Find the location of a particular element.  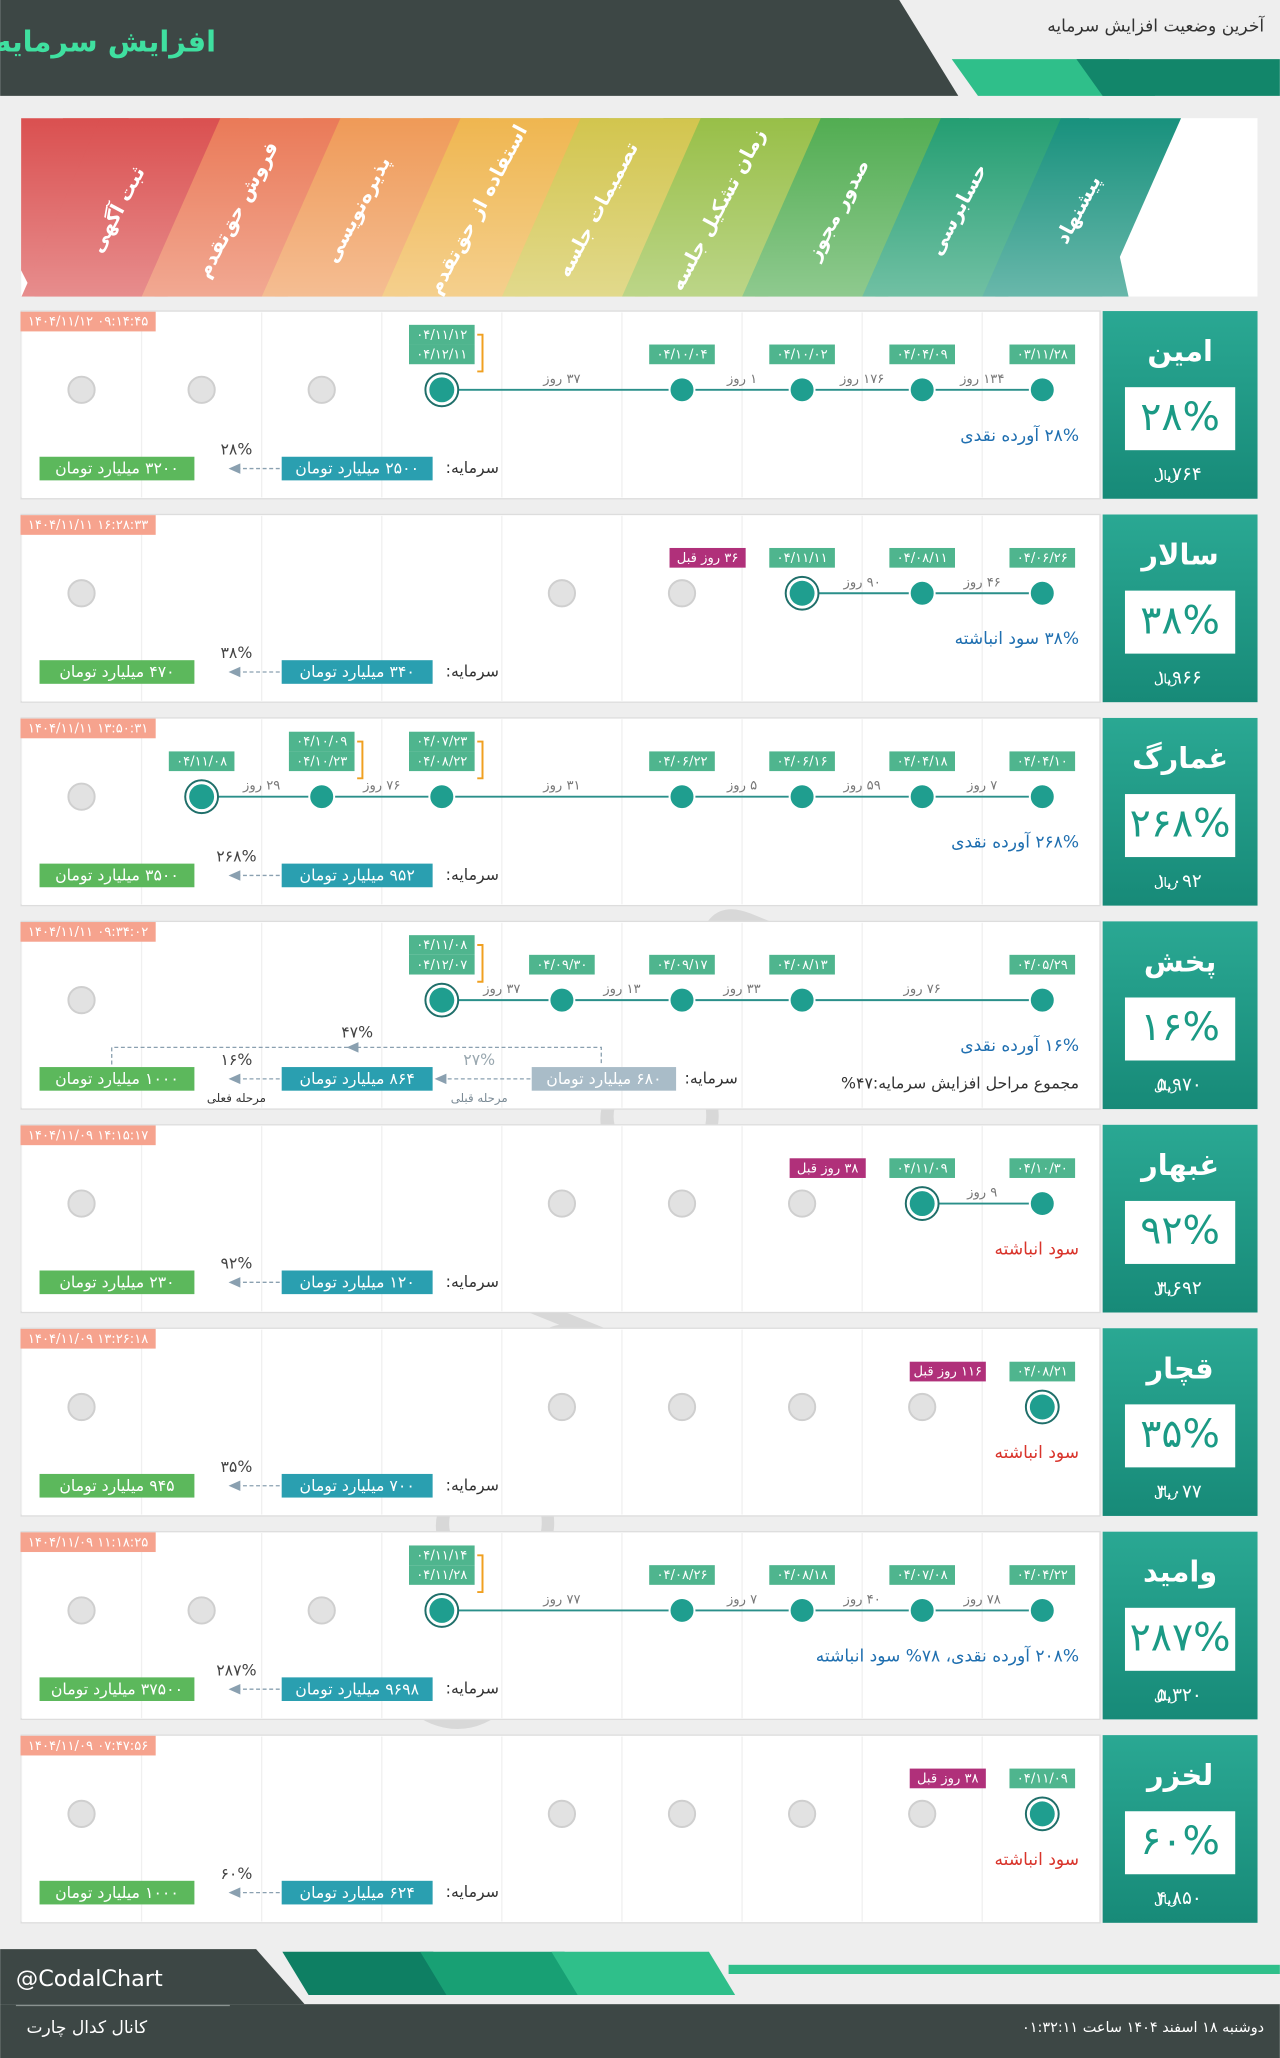

date-bracket is located at coordinates (480, 1574).